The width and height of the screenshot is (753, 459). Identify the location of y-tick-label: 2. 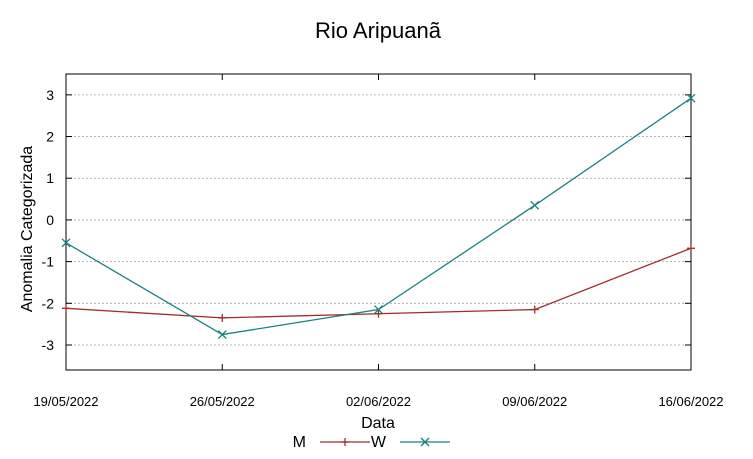
(50, 137).